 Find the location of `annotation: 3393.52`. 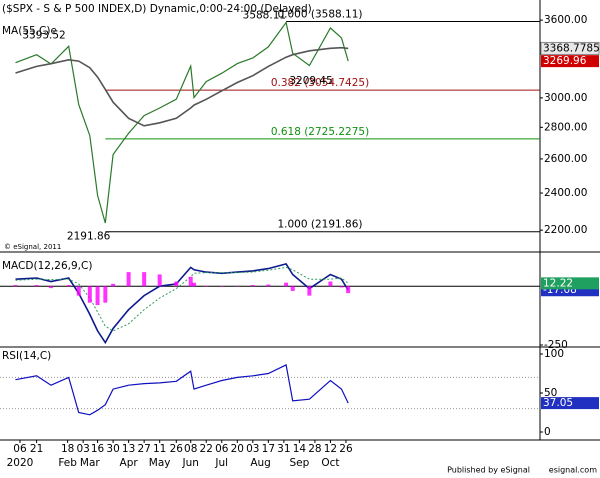

annotation: 3393.52 is located at coordinates (43, 35).